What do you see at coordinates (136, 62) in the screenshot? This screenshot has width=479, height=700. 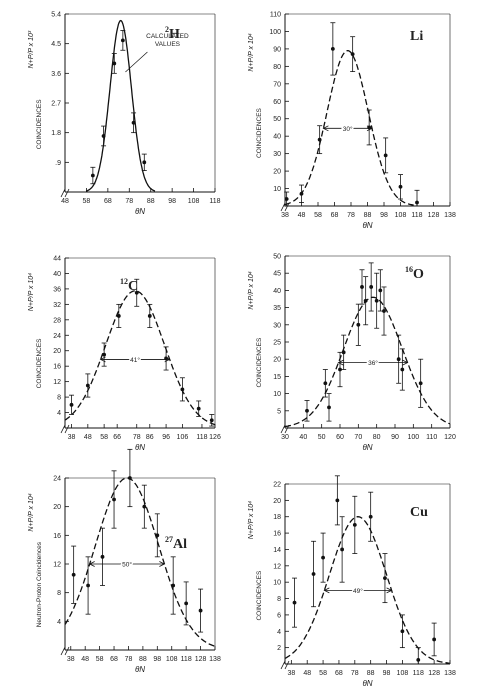 I see `annotation-leader` at bounding box center [136, 62].